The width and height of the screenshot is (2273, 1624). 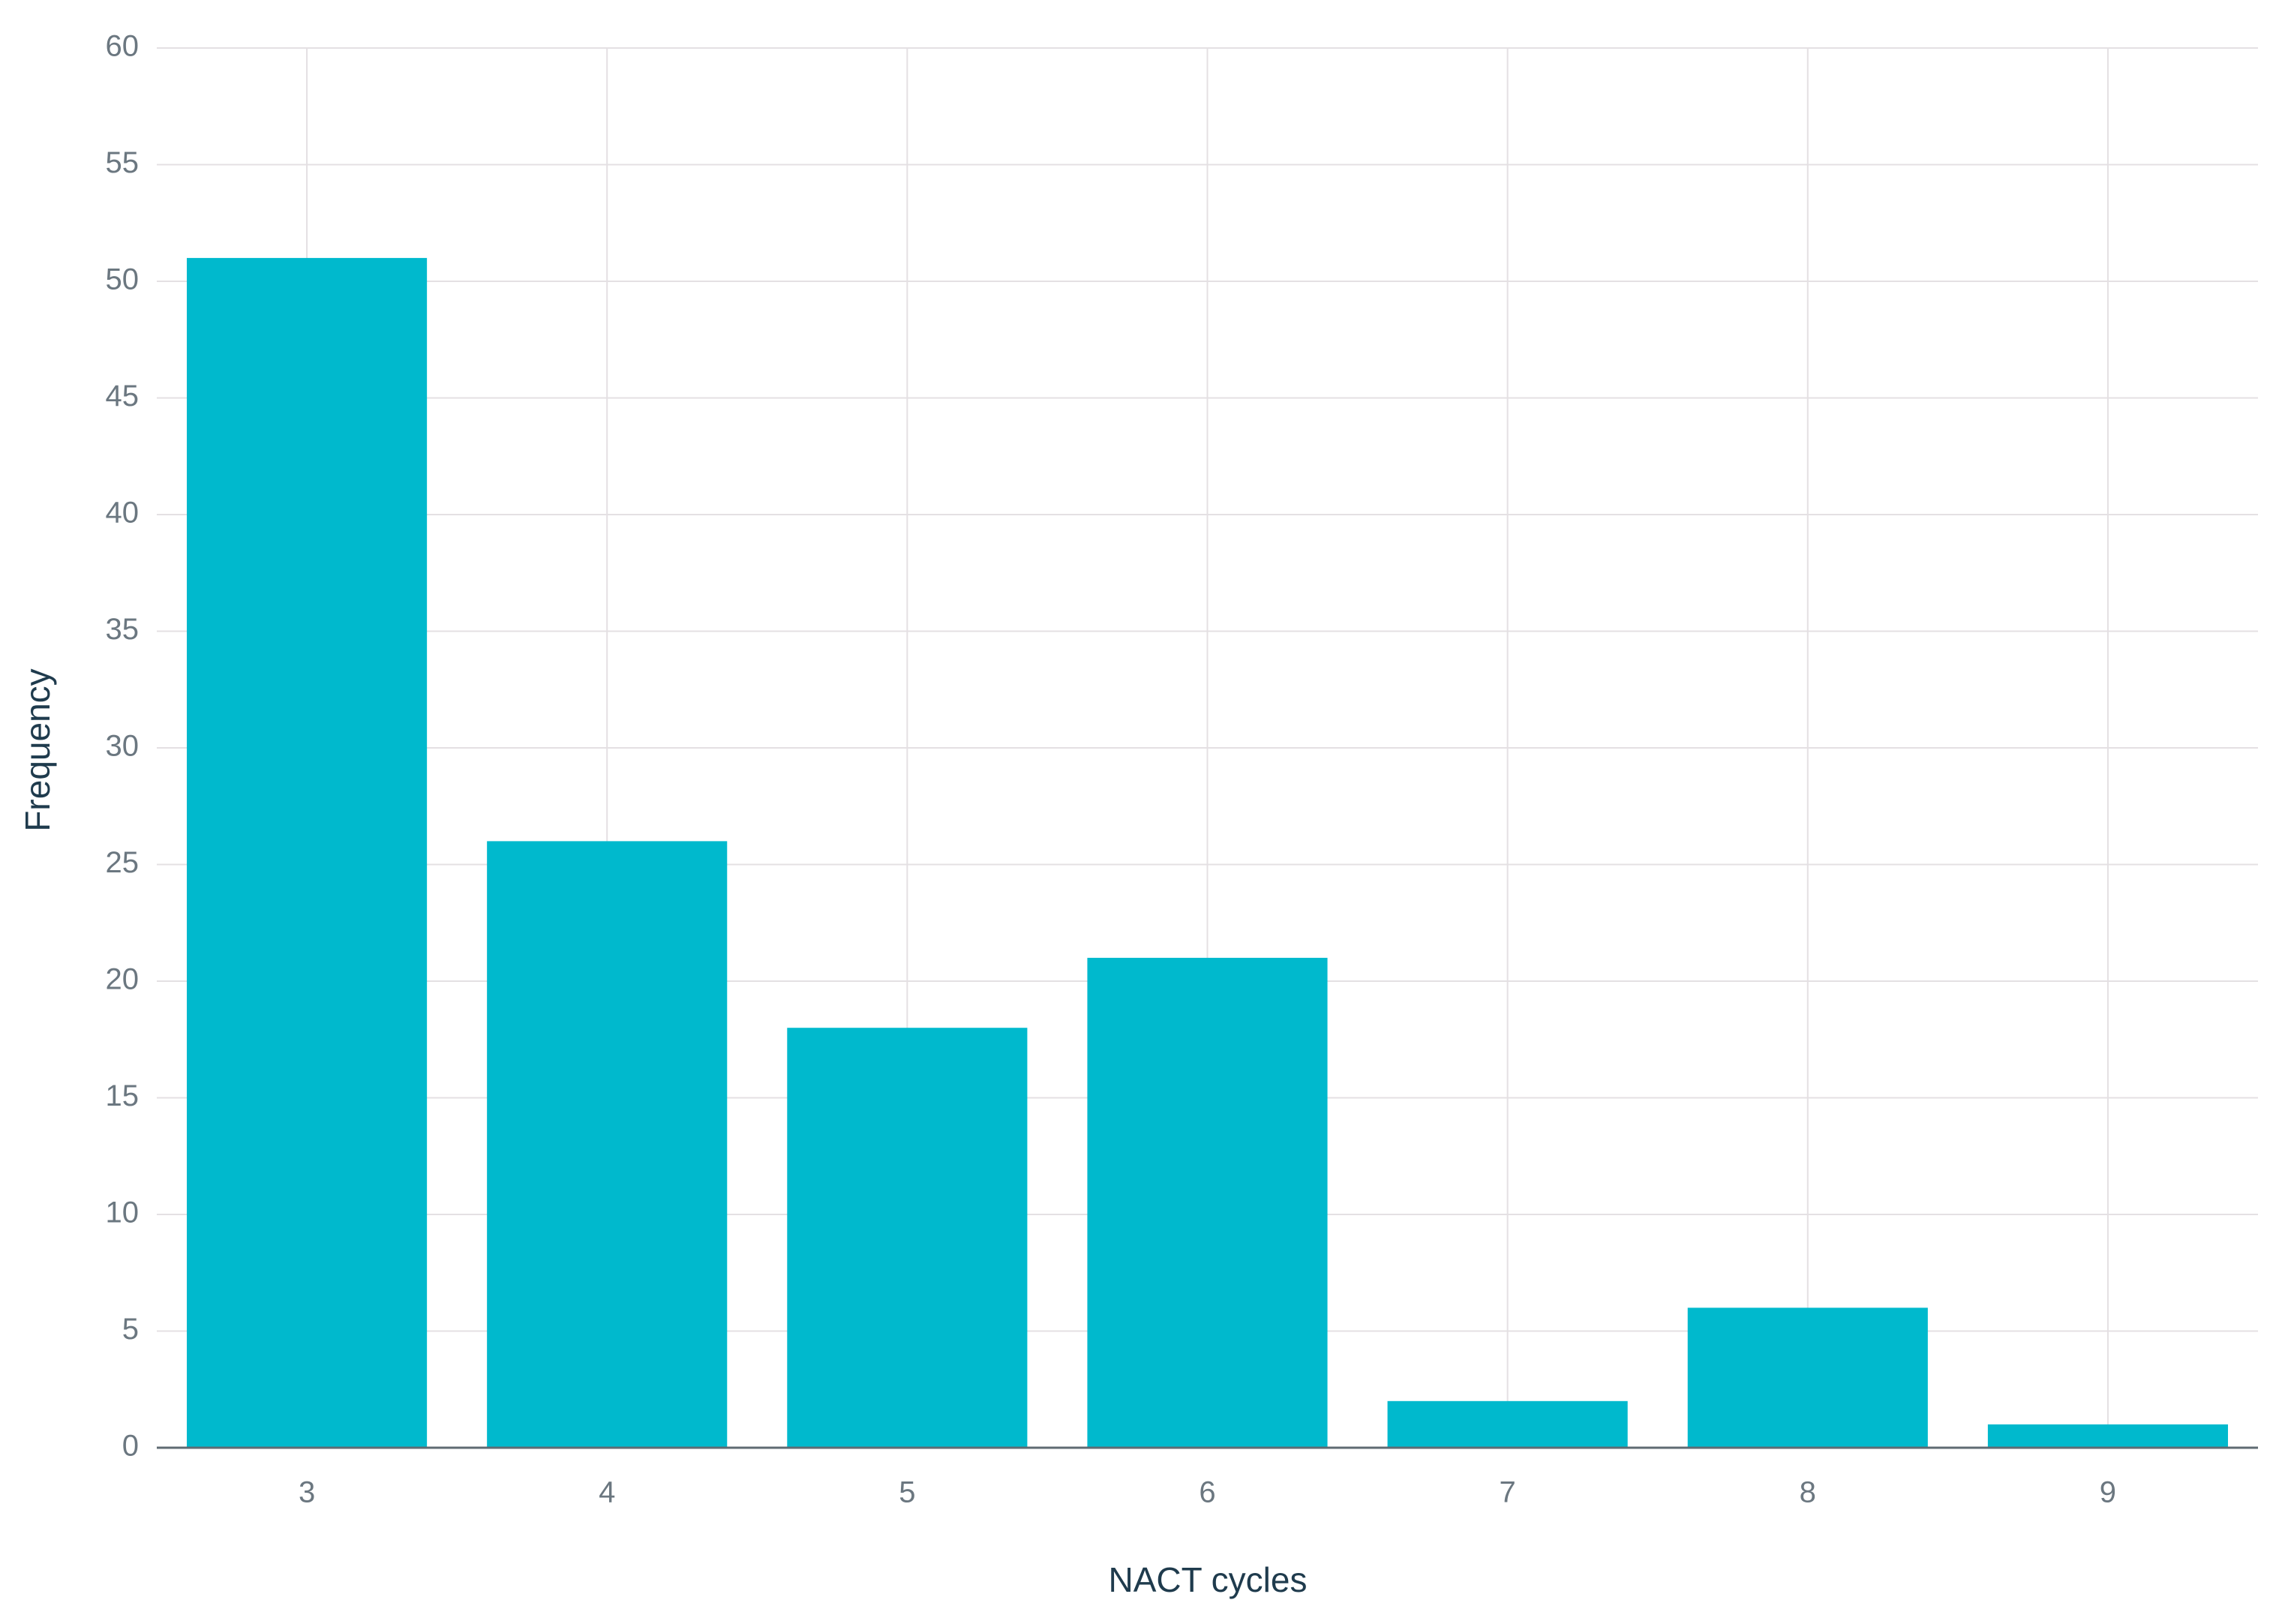 What do you see at coordinates (130, 1446) in the screenshot?
I see `y-tick-label: 0` at bounding box center [130, 1446].